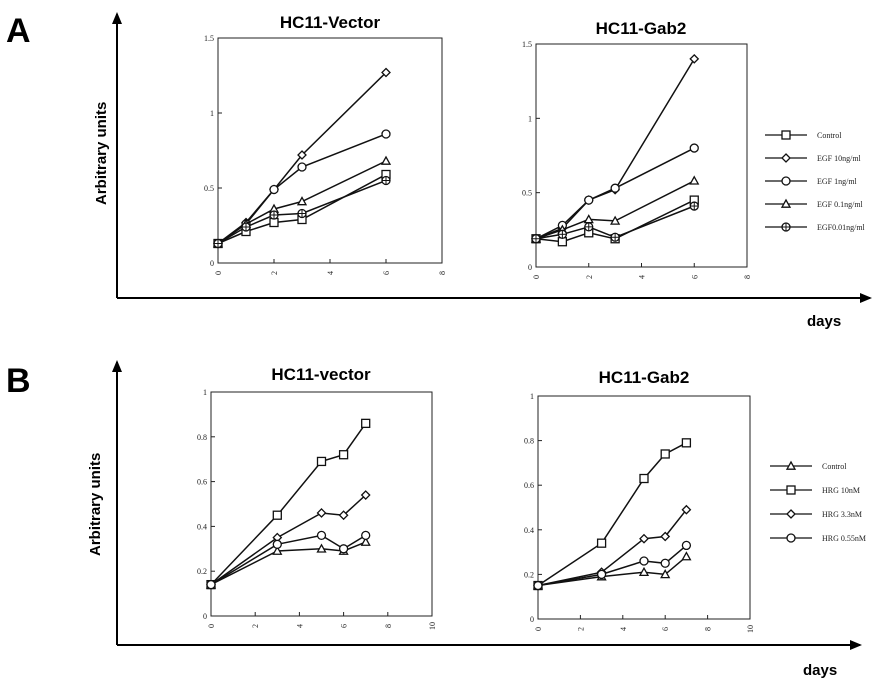  I want to click on panel-a-x-label: days, so click(824, 321).